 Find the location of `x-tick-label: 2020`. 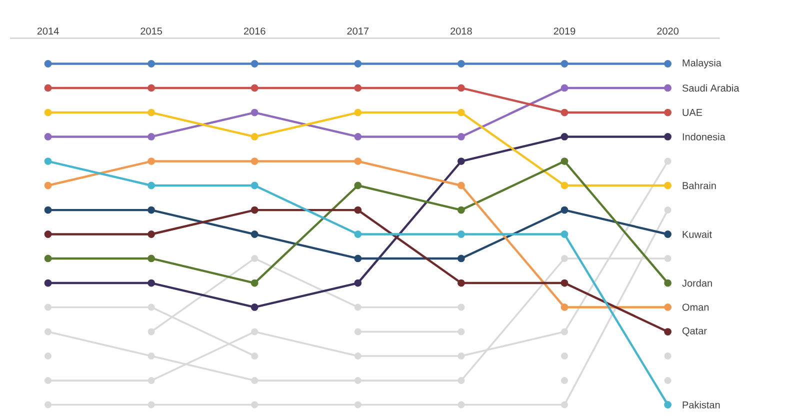

x-tick-label: 2020 is located at coordinates (668, 31).